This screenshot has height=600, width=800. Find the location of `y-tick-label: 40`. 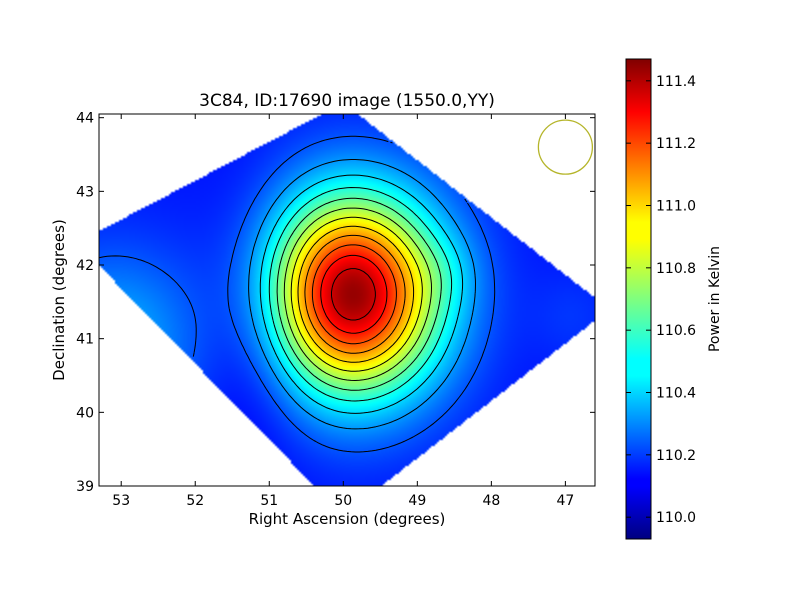

y-tick-label: 40 is located at coordinates (85, 413).